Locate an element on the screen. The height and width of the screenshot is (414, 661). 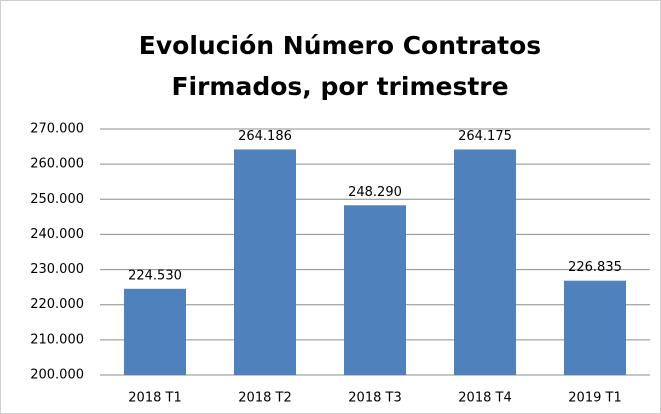
data-label: 264.175 is located at coordinates (485, 136).